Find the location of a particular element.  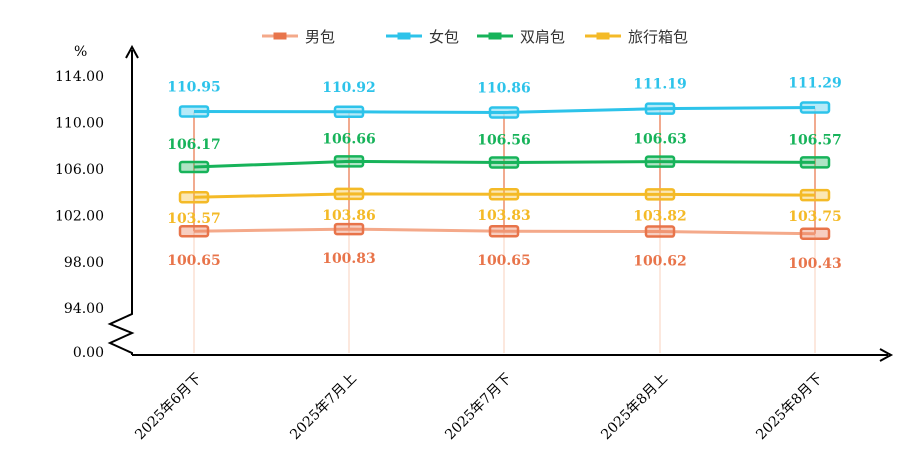

legend: 男包 女包 双肩包 旅行箱包 is located at coordinates (475, 37).